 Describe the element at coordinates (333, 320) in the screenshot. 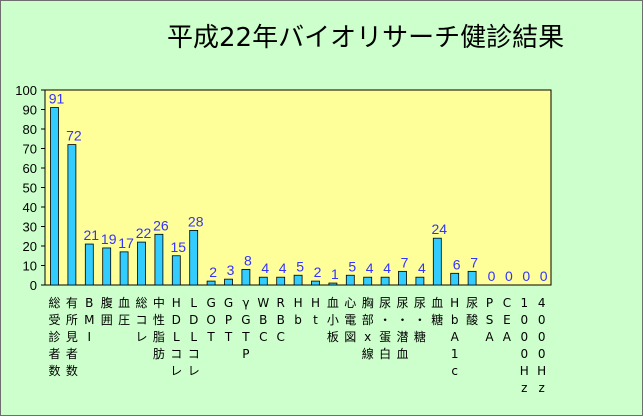

I see `category-label: 血小板` at that location.